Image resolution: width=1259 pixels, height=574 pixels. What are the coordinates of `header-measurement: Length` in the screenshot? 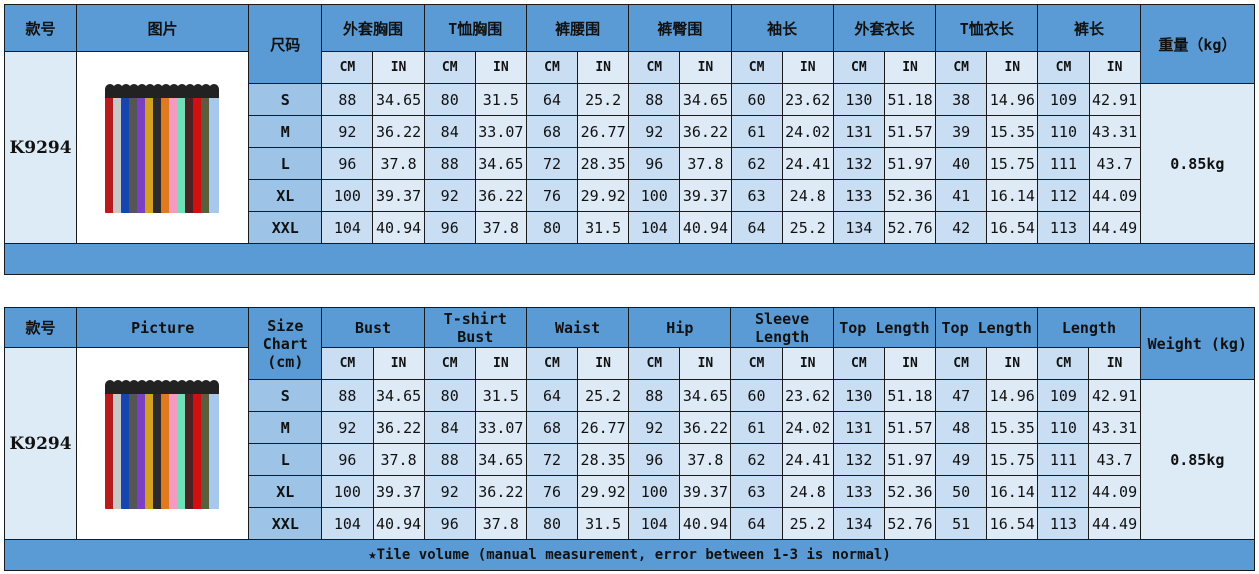 It's located at (1089, 327).